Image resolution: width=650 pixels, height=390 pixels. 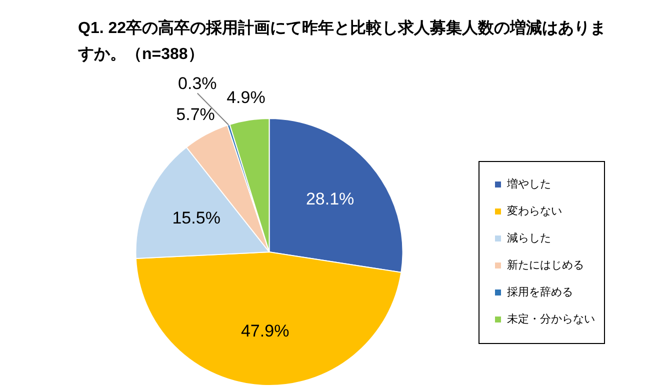 What do you see at coordinates (343, 41) in the screenshot?
I see `chart-title: Q1. 22卒の高卒の採用計画にて昨年と比較し求人募集人数の増減はありますか。（n=388）` at bounding box center [343, 41].